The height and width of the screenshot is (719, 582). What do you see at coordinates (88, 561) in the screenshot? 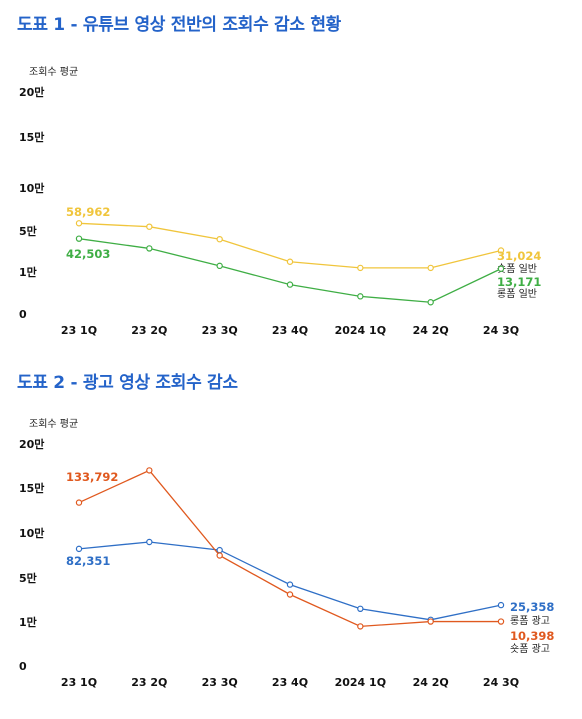
I see `chart2-data-label: 82,351` at bounding box center [88, 561].